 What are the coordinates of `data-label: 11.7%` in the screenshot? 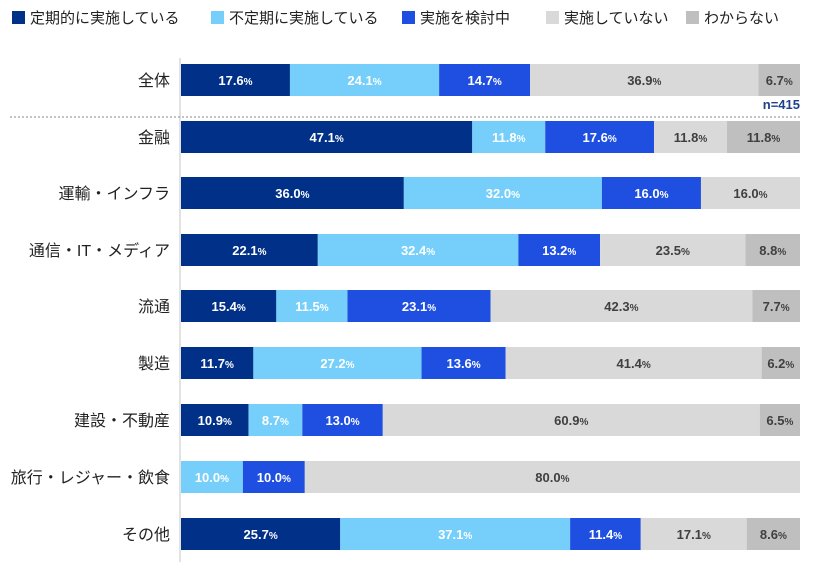 It's located at (217, 363).